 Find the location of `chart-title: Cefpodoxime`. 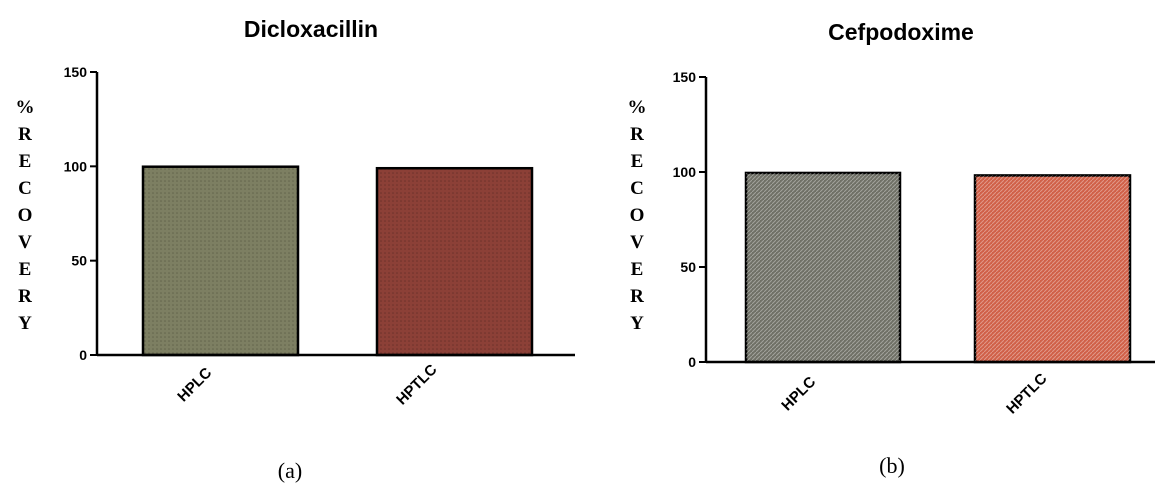

chart-title: Cefpodoxime is located at coordinates (901, 32).